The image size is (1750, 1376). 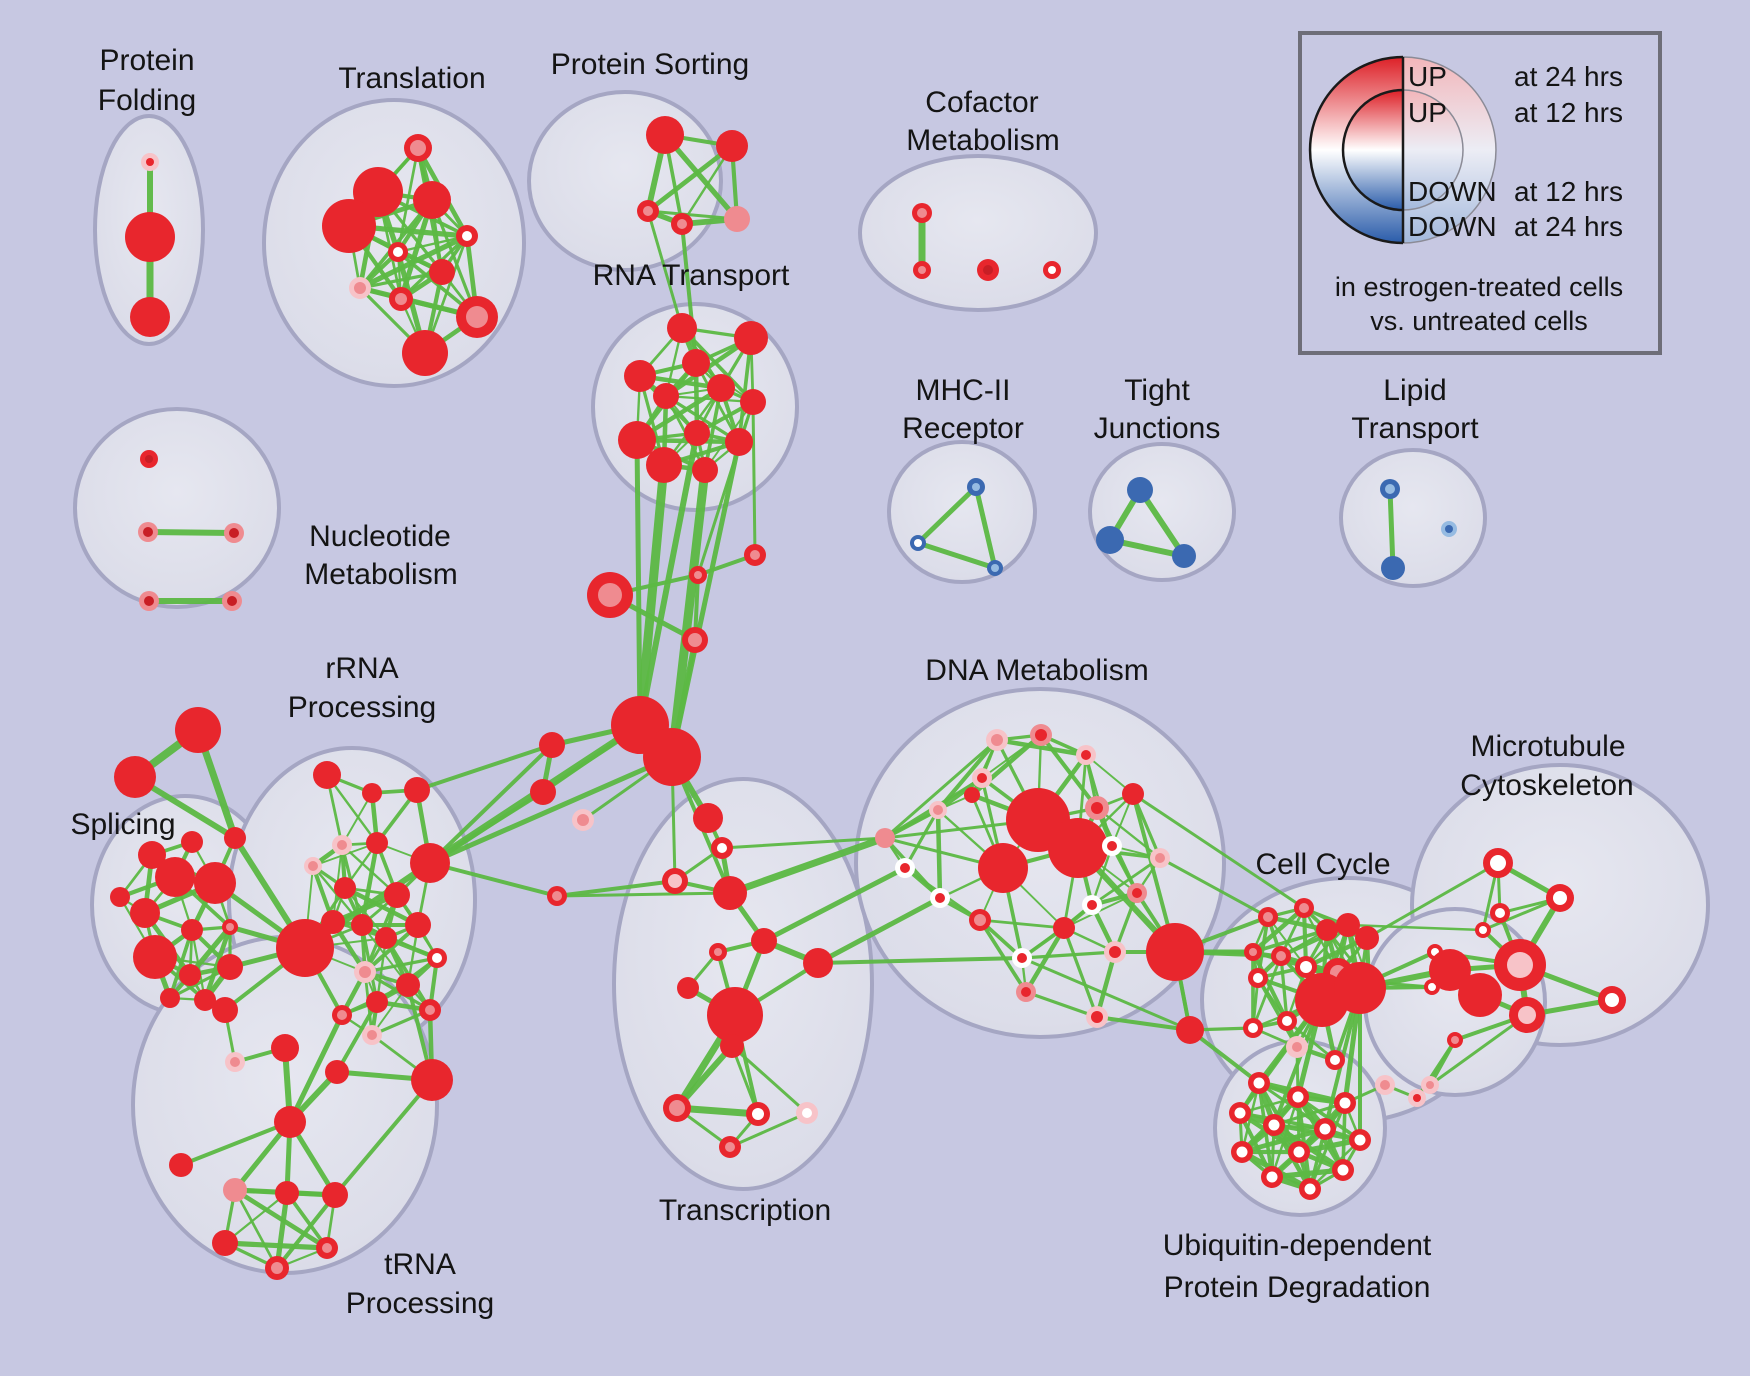 What do you see at coordinates (1297, 1245) in the screenshot?
I see `cluster-label: Ubiquitin-dependent` at bounding box center [1297, 1245].